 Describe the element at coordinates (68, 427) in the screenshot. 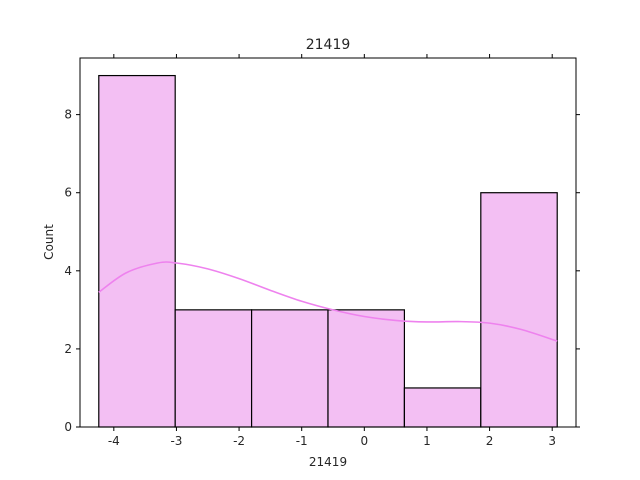

I see `y-tick-label: 0` at that location.